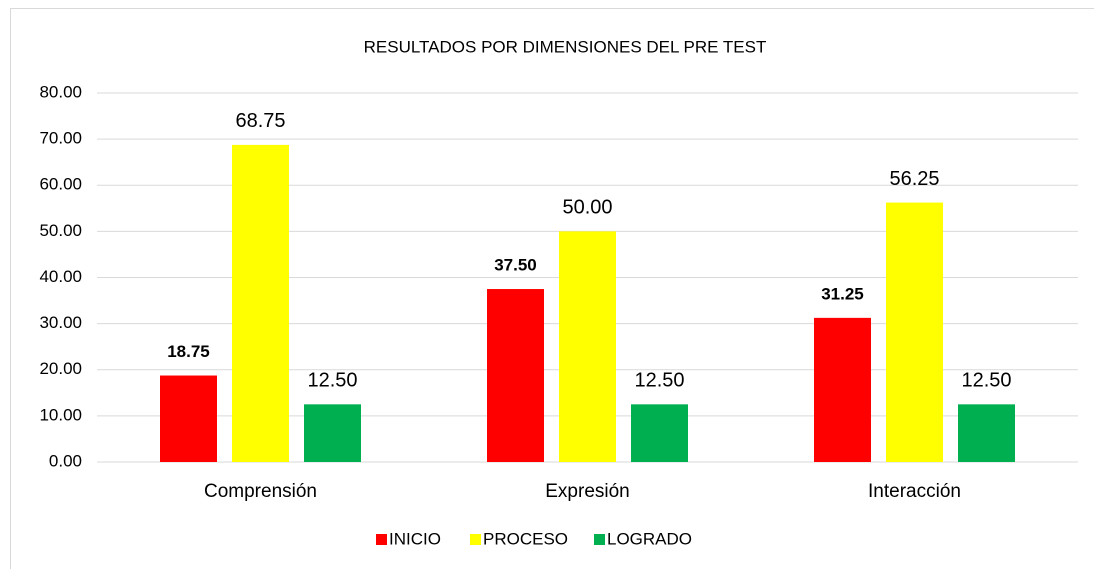 This screenshot has height=569, width=1094. What do you see at coordinates (60, 138) in the screenshot?
I see `y-tick-label: 70.00` at bounding box center [60, 138].